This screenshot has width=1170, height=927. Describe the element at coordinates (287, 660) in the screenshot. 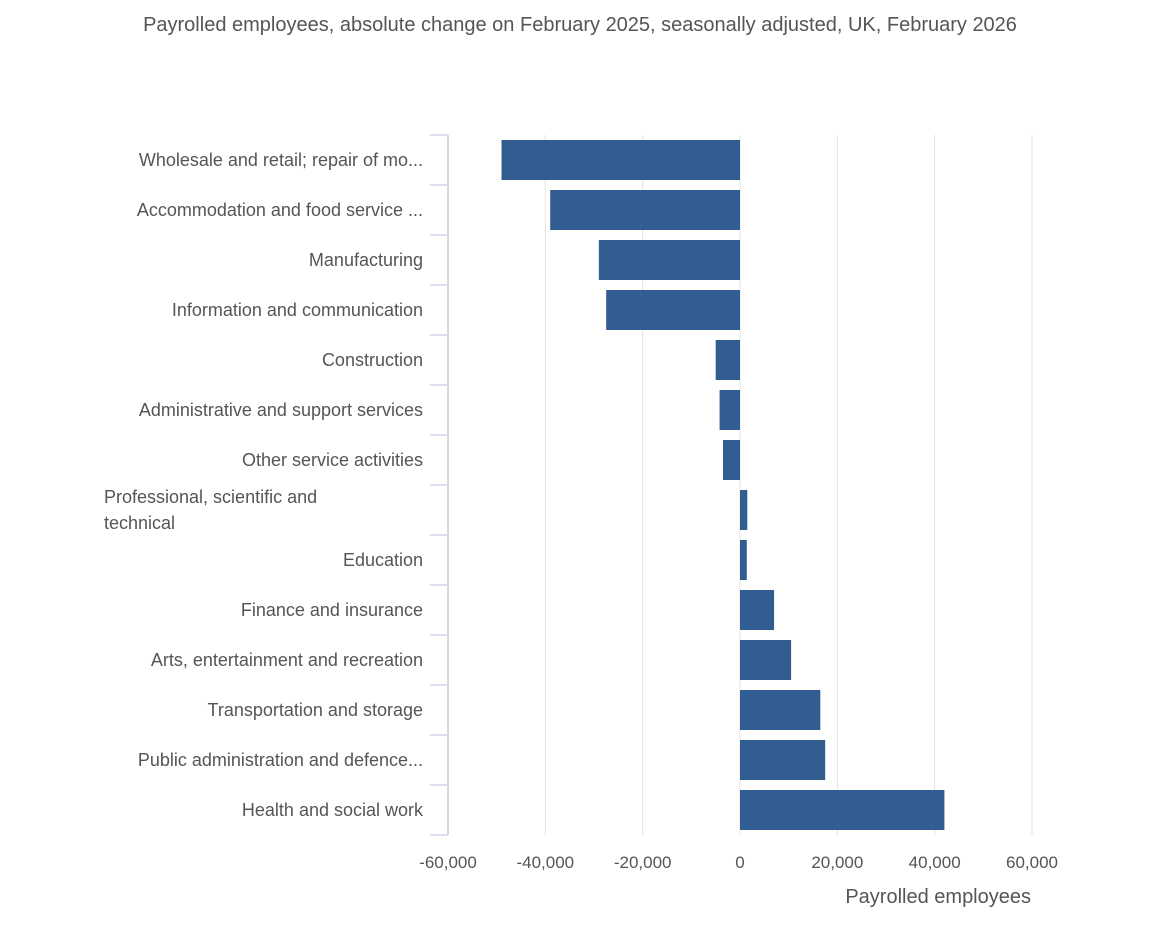

I see `category-label: Arts, entertainment and recreation` at that location.